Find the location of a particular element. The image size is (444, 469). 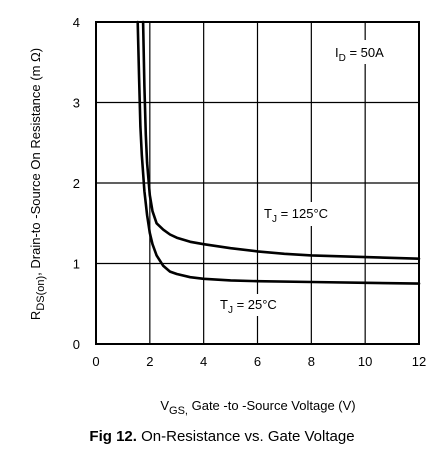

x-tick-label: 10 is located at coordinates (365, 361).